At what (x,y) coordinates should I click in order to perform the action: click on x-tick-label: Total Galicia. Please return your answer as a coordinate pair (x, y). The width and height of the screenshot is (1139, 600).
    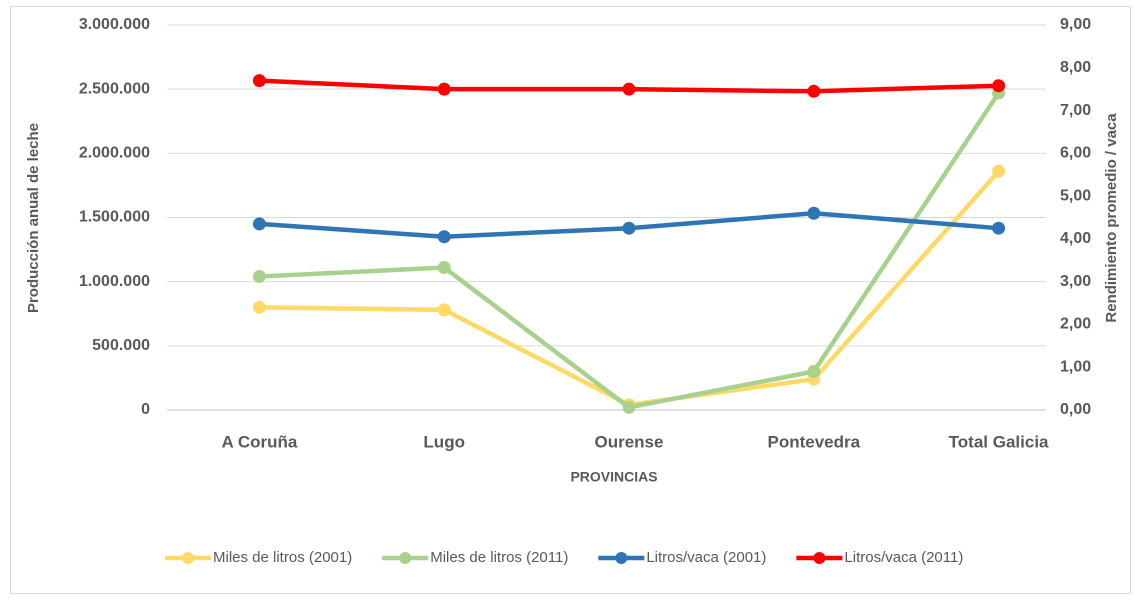
    Looking at the image, I should click on (999, 441).